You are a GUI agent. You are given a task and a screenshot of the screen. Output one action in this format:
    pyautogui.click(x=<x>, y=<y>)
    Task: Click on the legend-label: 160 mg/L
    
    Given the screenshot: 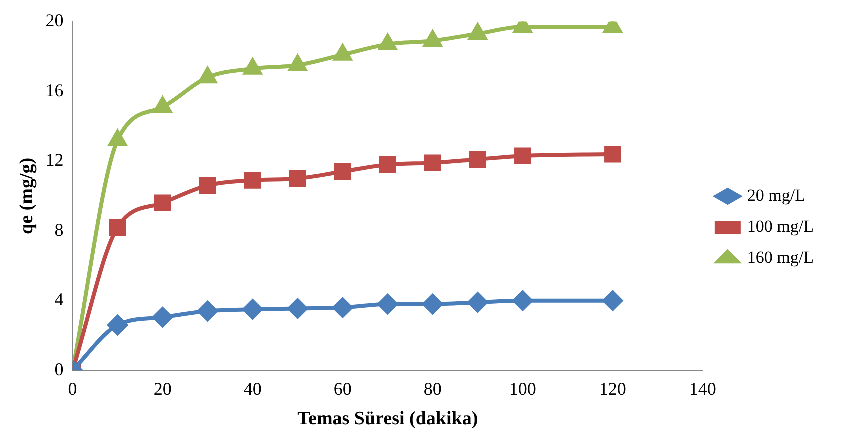 What is the action you would take?
    pyautogui.click(x=780, y=257)
    